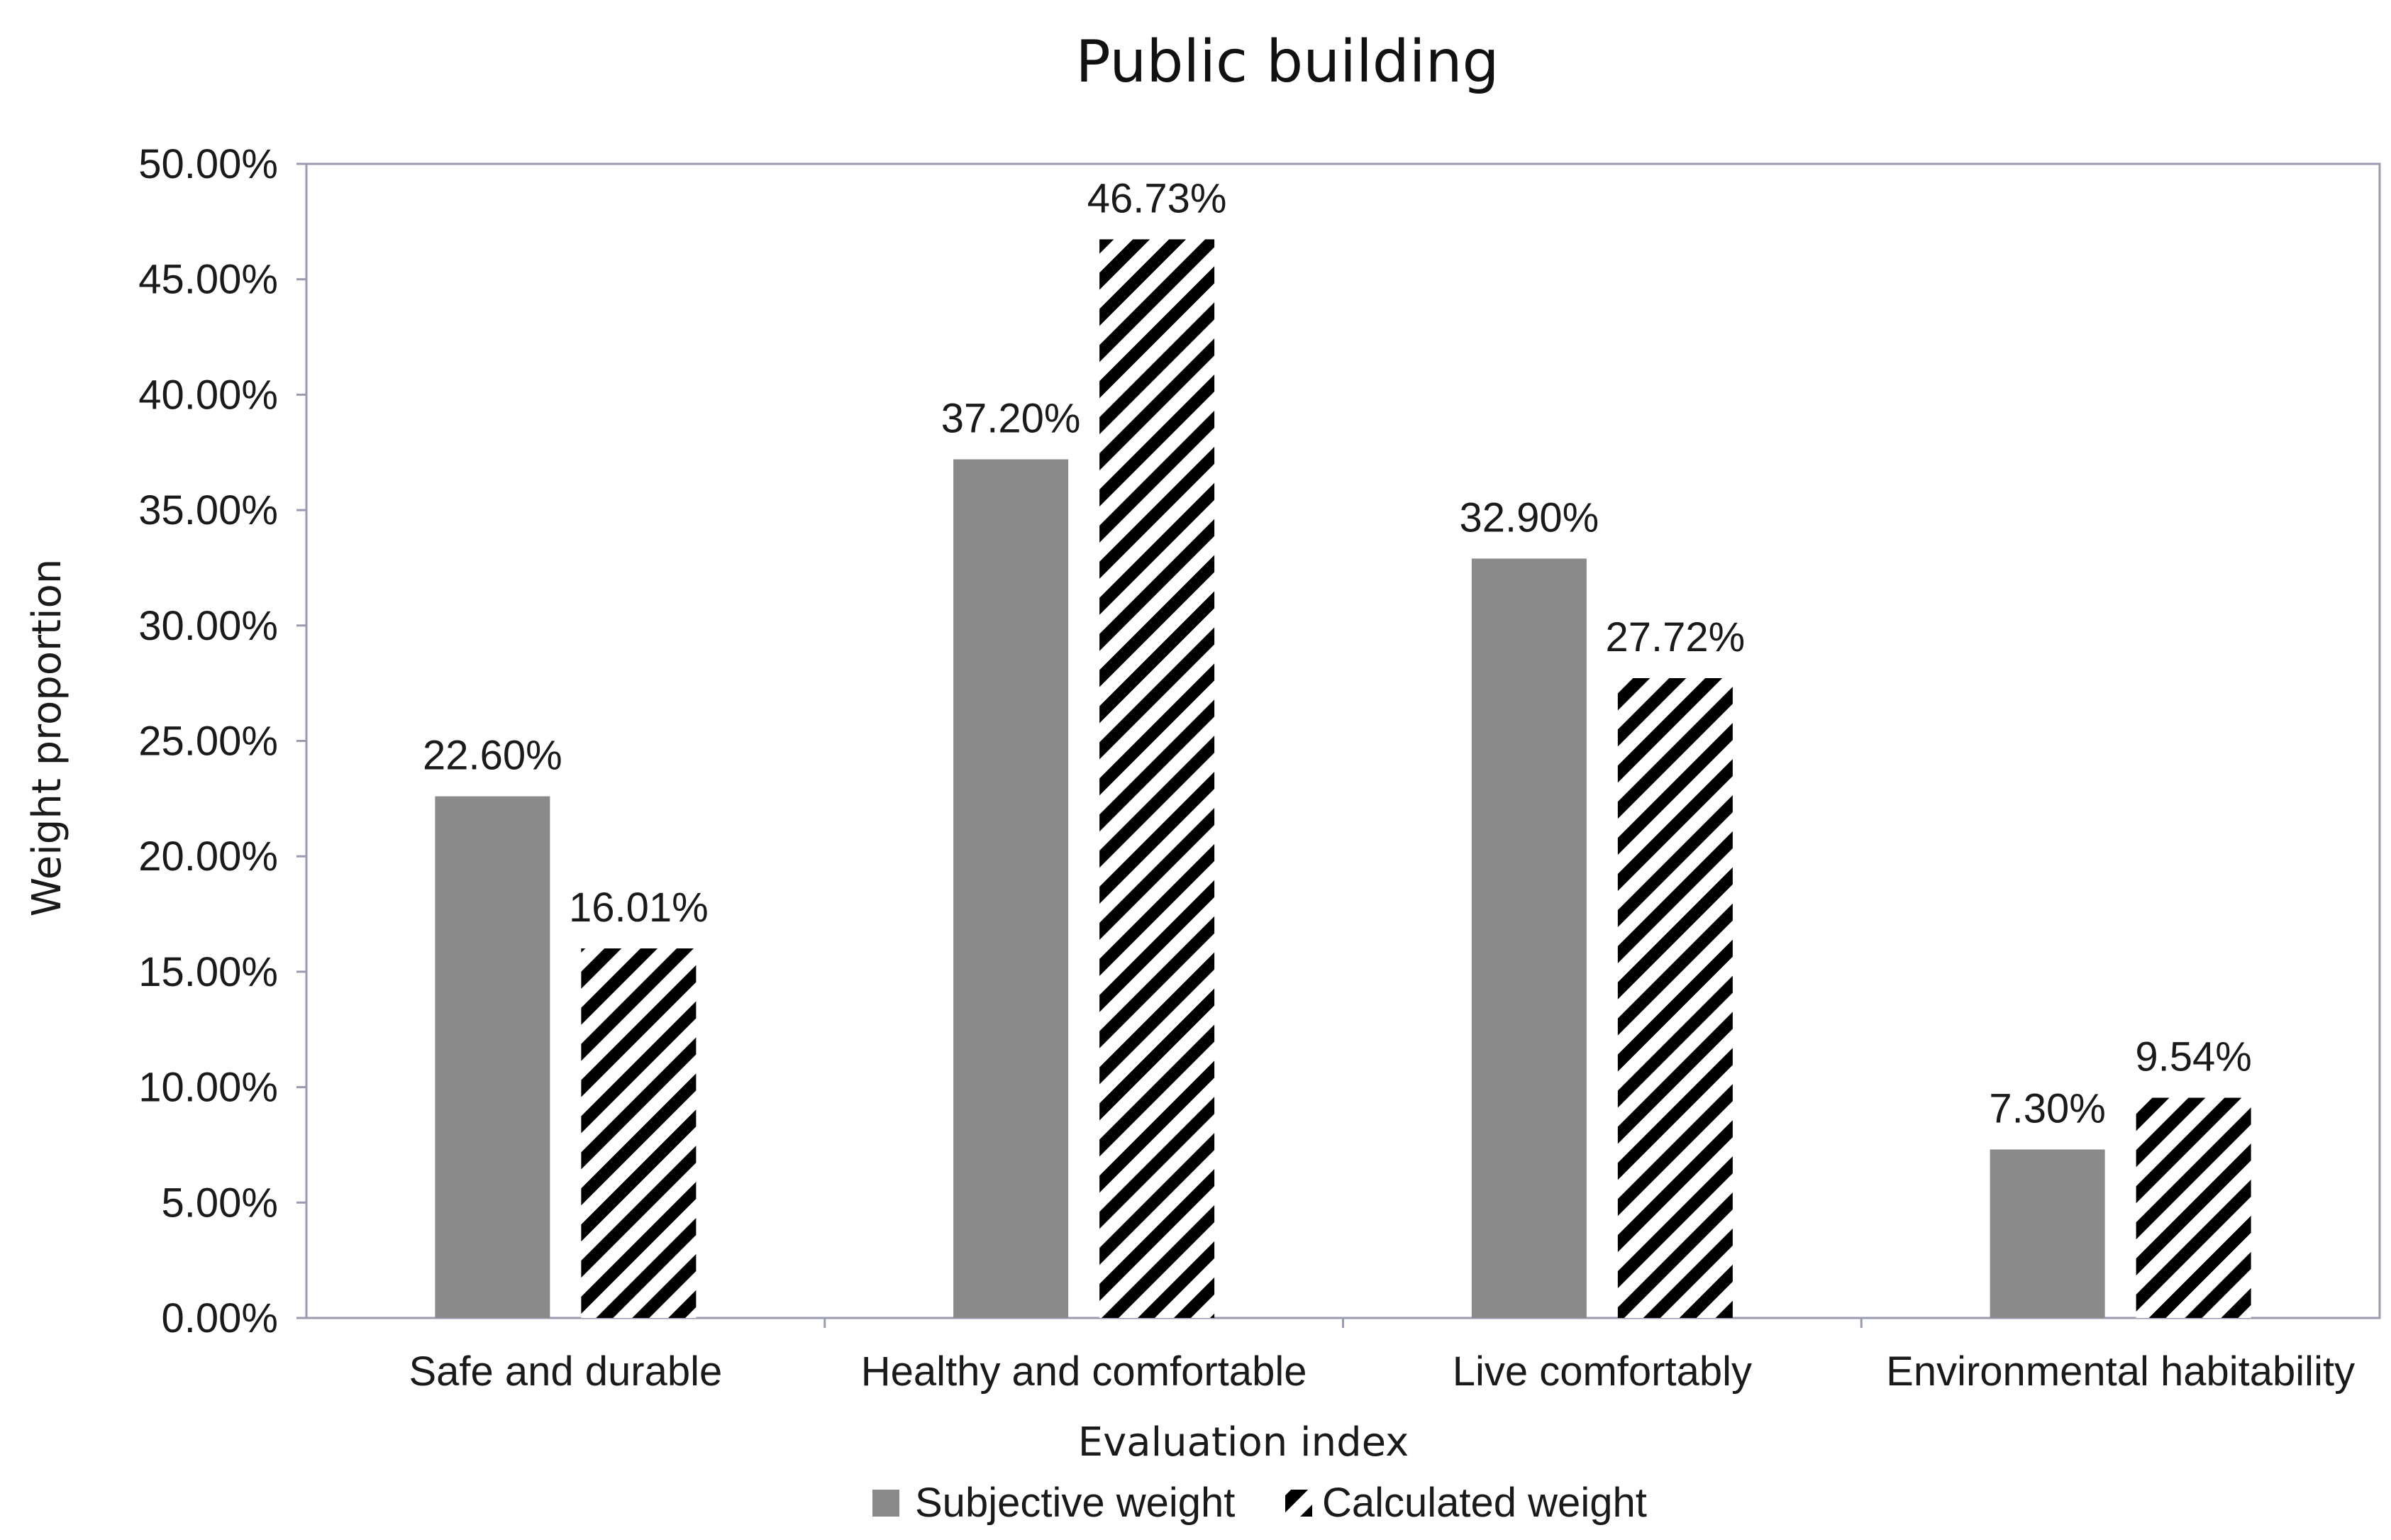 The width and height of the screenshot is (2391, 1540). Describe the element at coordinates (1602, 1371) in the screenshot. I see `x-category-label: Live comfortably` at that location.